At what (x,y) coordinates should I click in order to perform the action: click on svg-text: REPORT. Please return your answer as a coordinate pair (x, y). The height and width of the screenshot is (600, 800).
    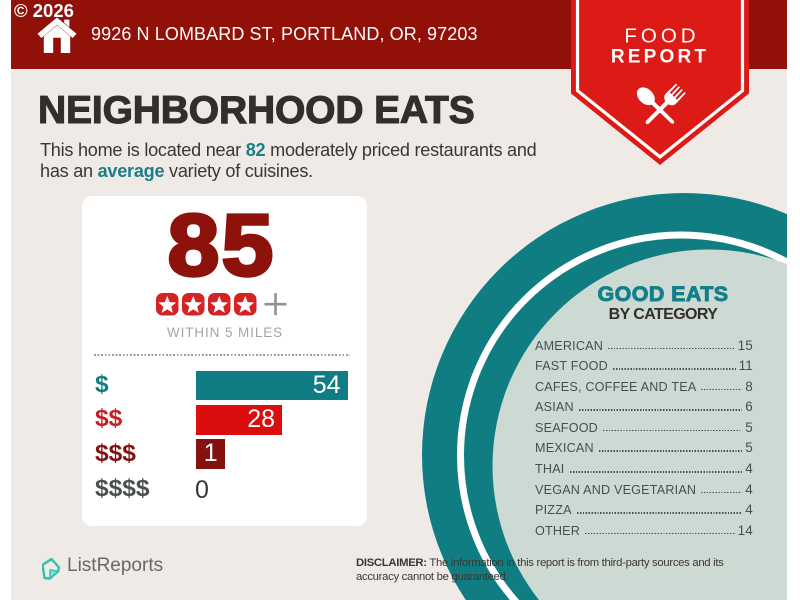
    Looking at the image, I should click on (660, 56).